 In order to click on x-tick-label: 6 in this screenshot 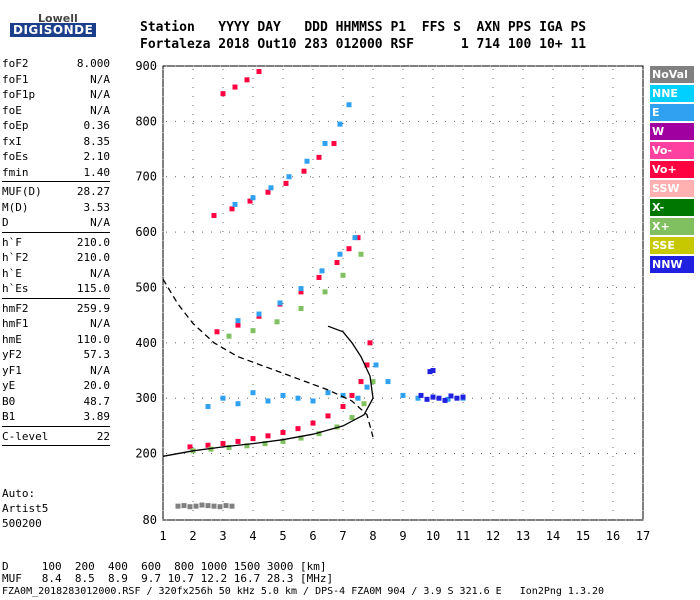, I will do `click(312, 536)`.